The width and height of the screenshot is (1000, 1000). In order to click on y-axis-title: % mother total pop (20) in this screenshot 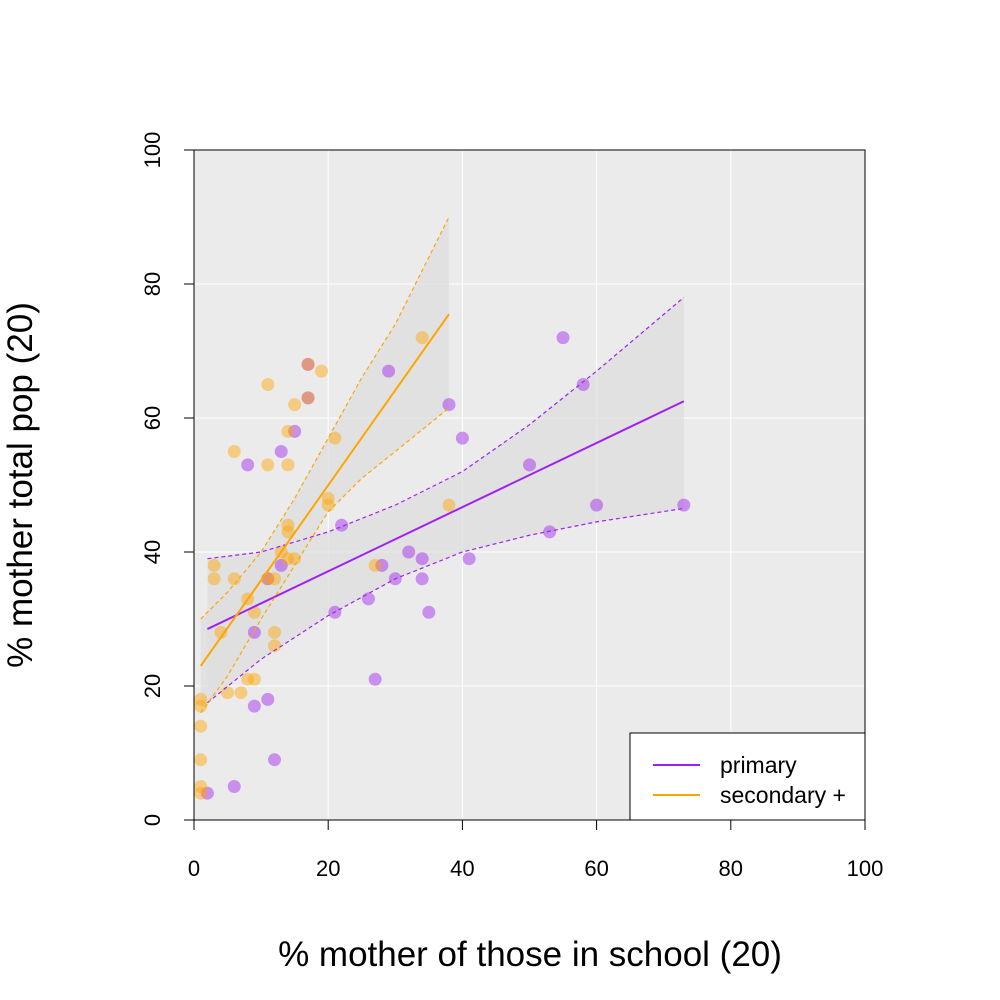, I will do `click(20, 485)`.